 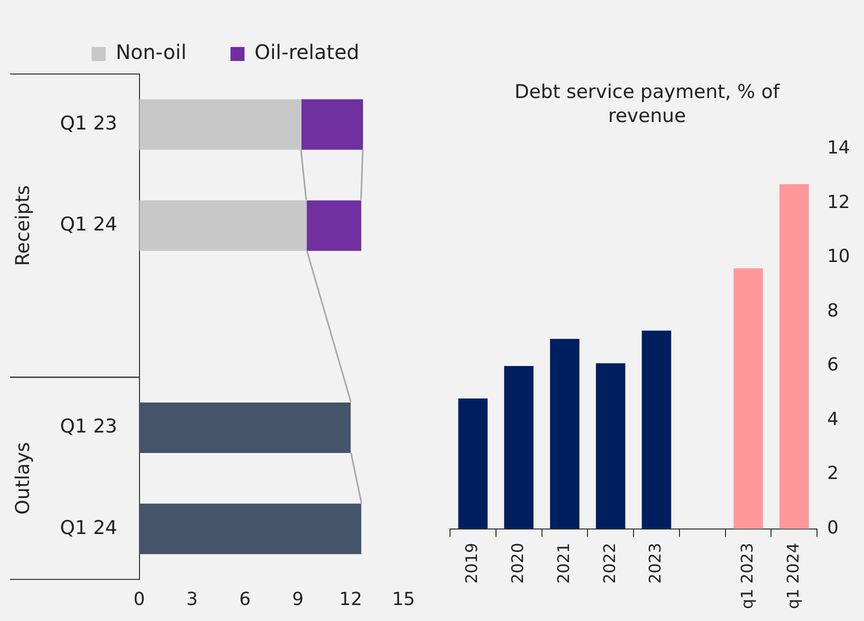 What do you see at coordinates (838, 147) in the screenshot?
I see `y-tick-label: 14` at bounding box center [838, 147].